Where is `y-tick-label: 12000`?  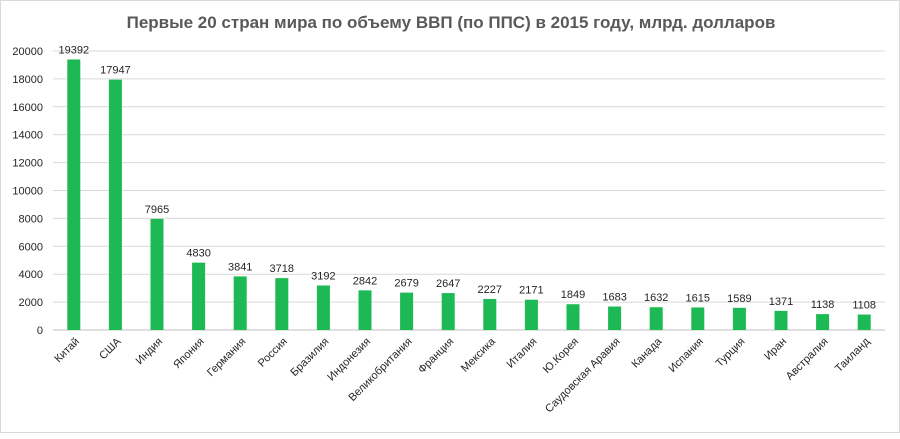 y-tick-label: 12000 is located at coordinates (27, 164).